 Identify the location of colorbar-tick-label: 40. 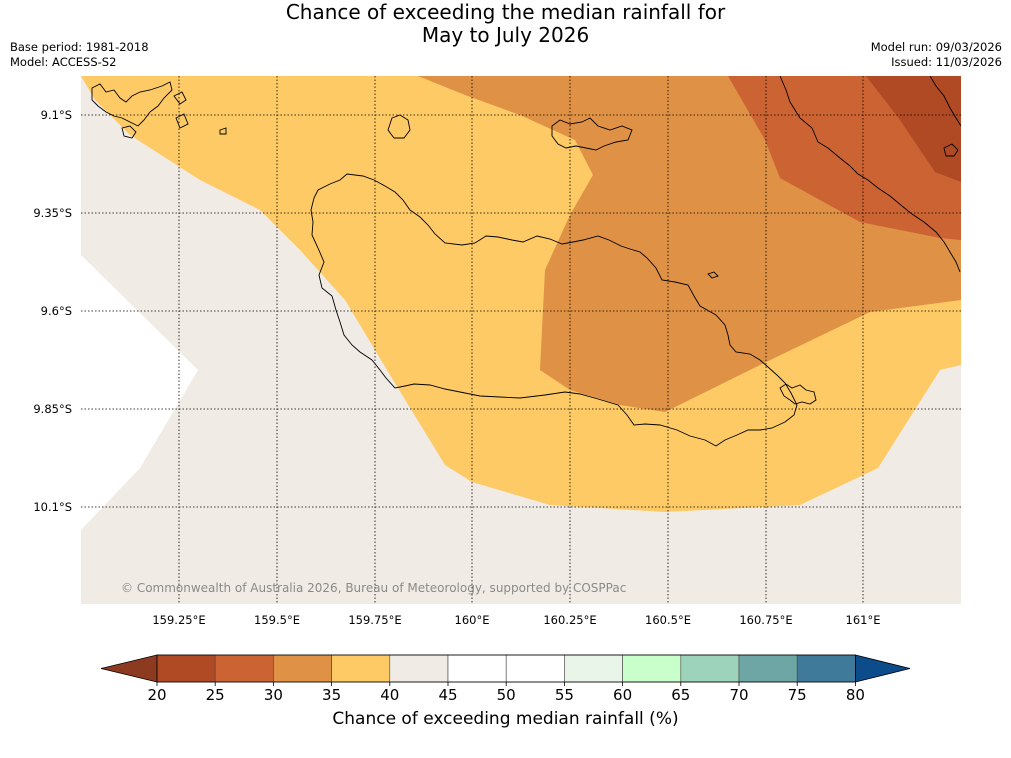
(389, 695).